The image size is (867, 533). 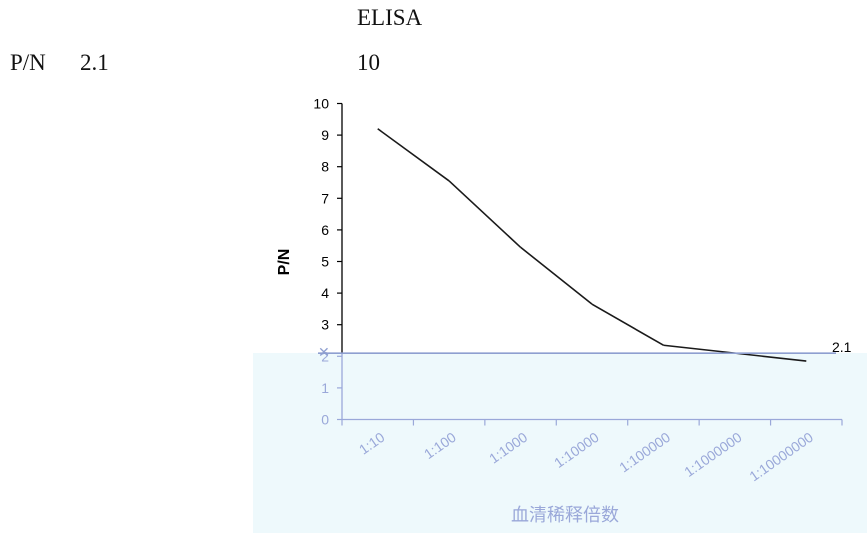 I want to click on x-axis-title: 血清稀释倍数, so click(x=565, y=515).